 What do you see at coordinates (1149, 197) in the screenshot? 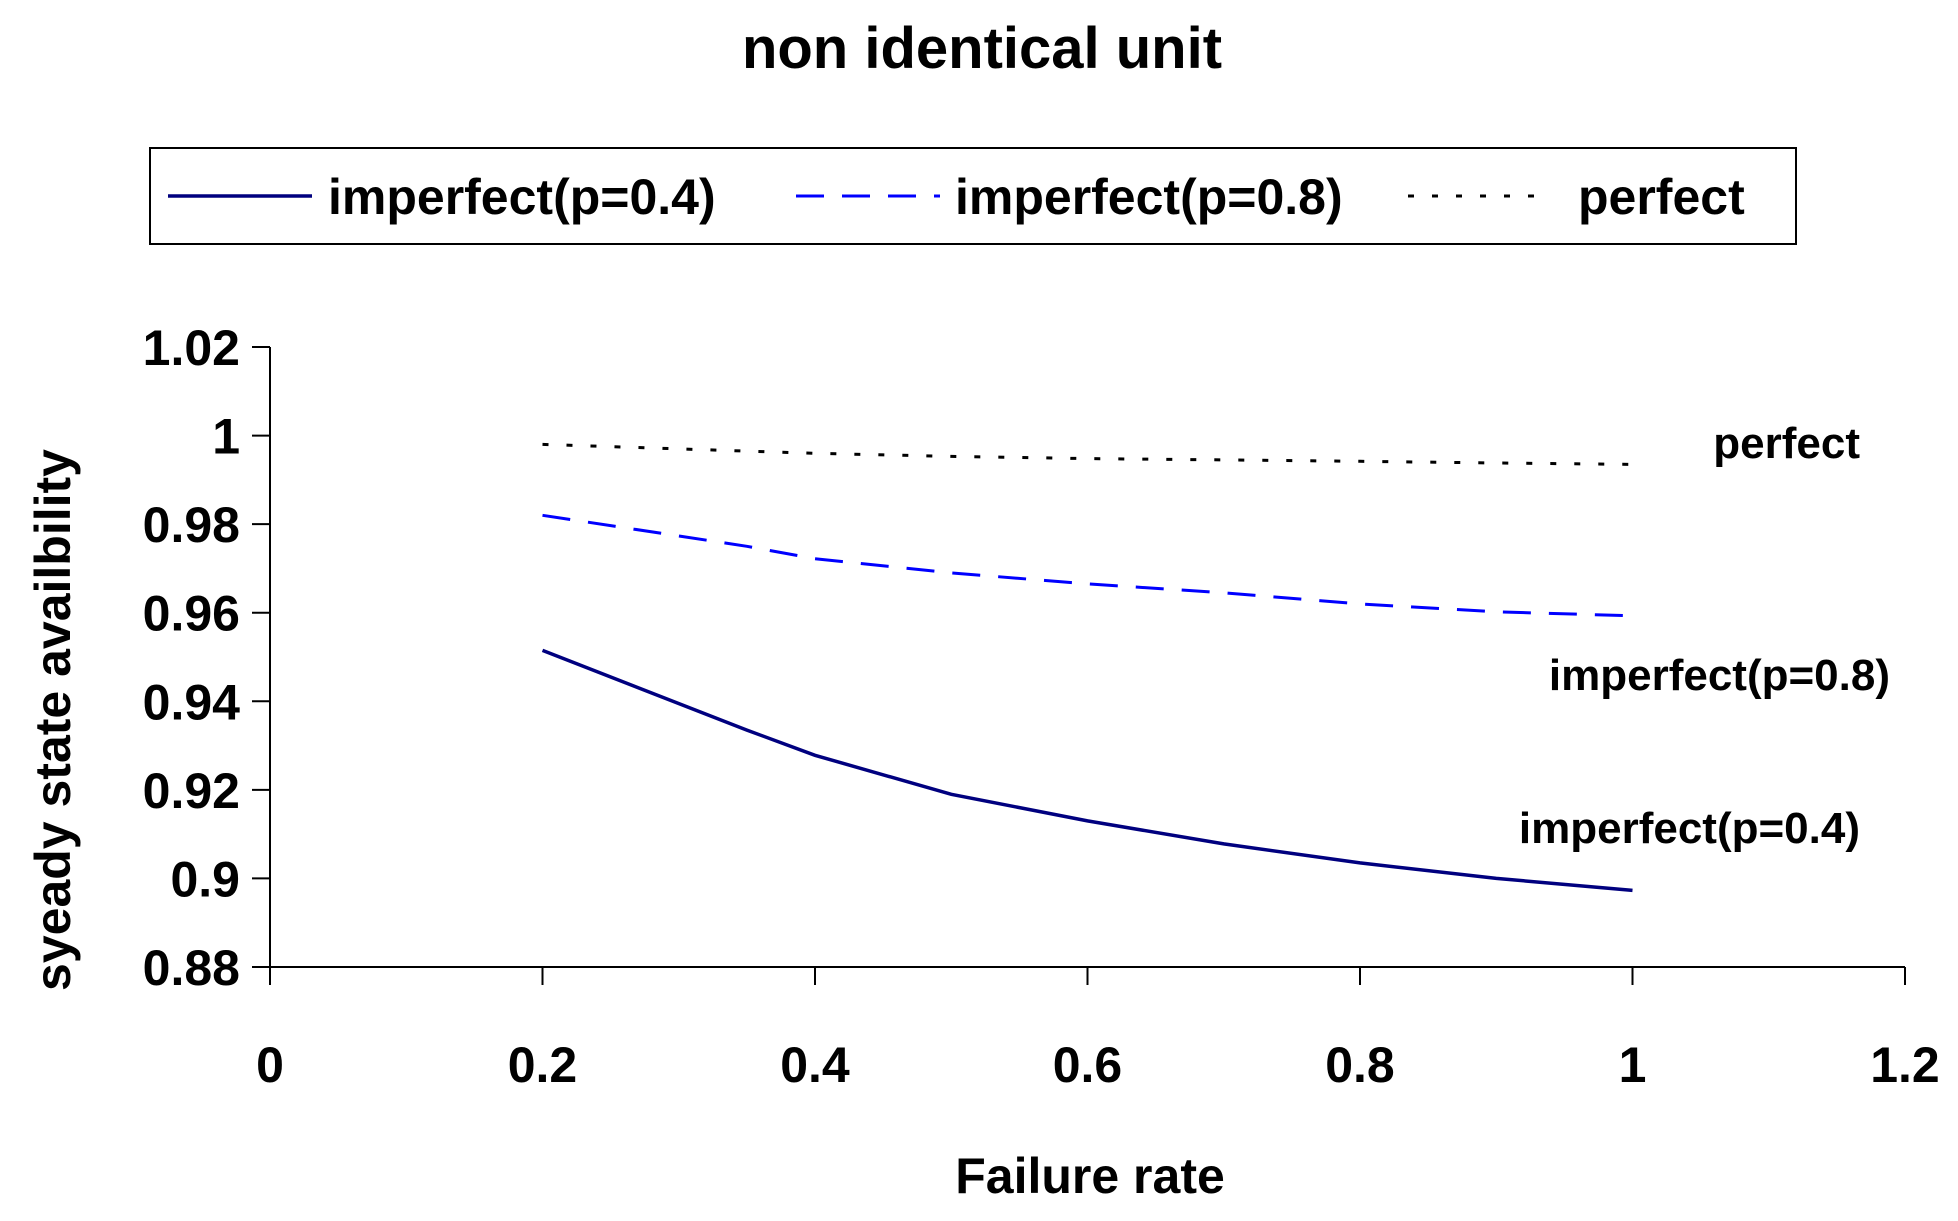
I see `legend-label-1: imperfect(p=0.8)` at bounding box center [1149, 197].